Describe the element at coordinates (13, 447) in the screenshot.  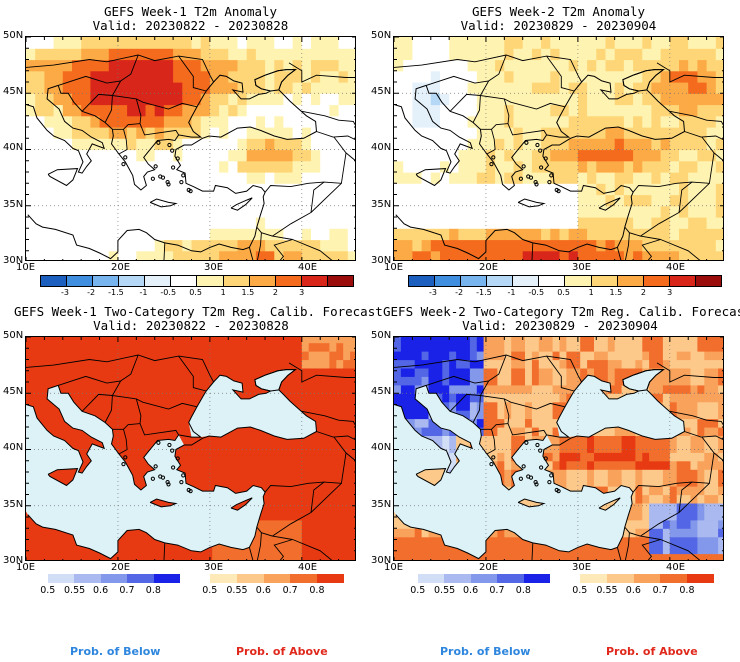
I see `lat-label-40n: 40N` at that location.